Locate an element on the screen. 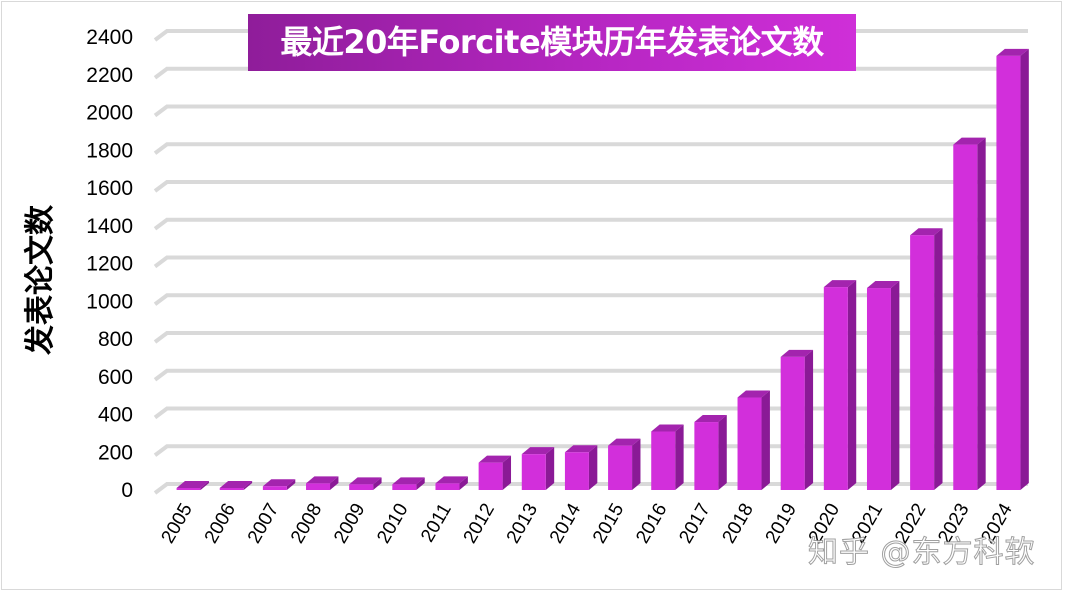 The height and width of the screenshot is (593, 1065). watermark: 知乎 @东方科软 is located at coordinates (922, 553).